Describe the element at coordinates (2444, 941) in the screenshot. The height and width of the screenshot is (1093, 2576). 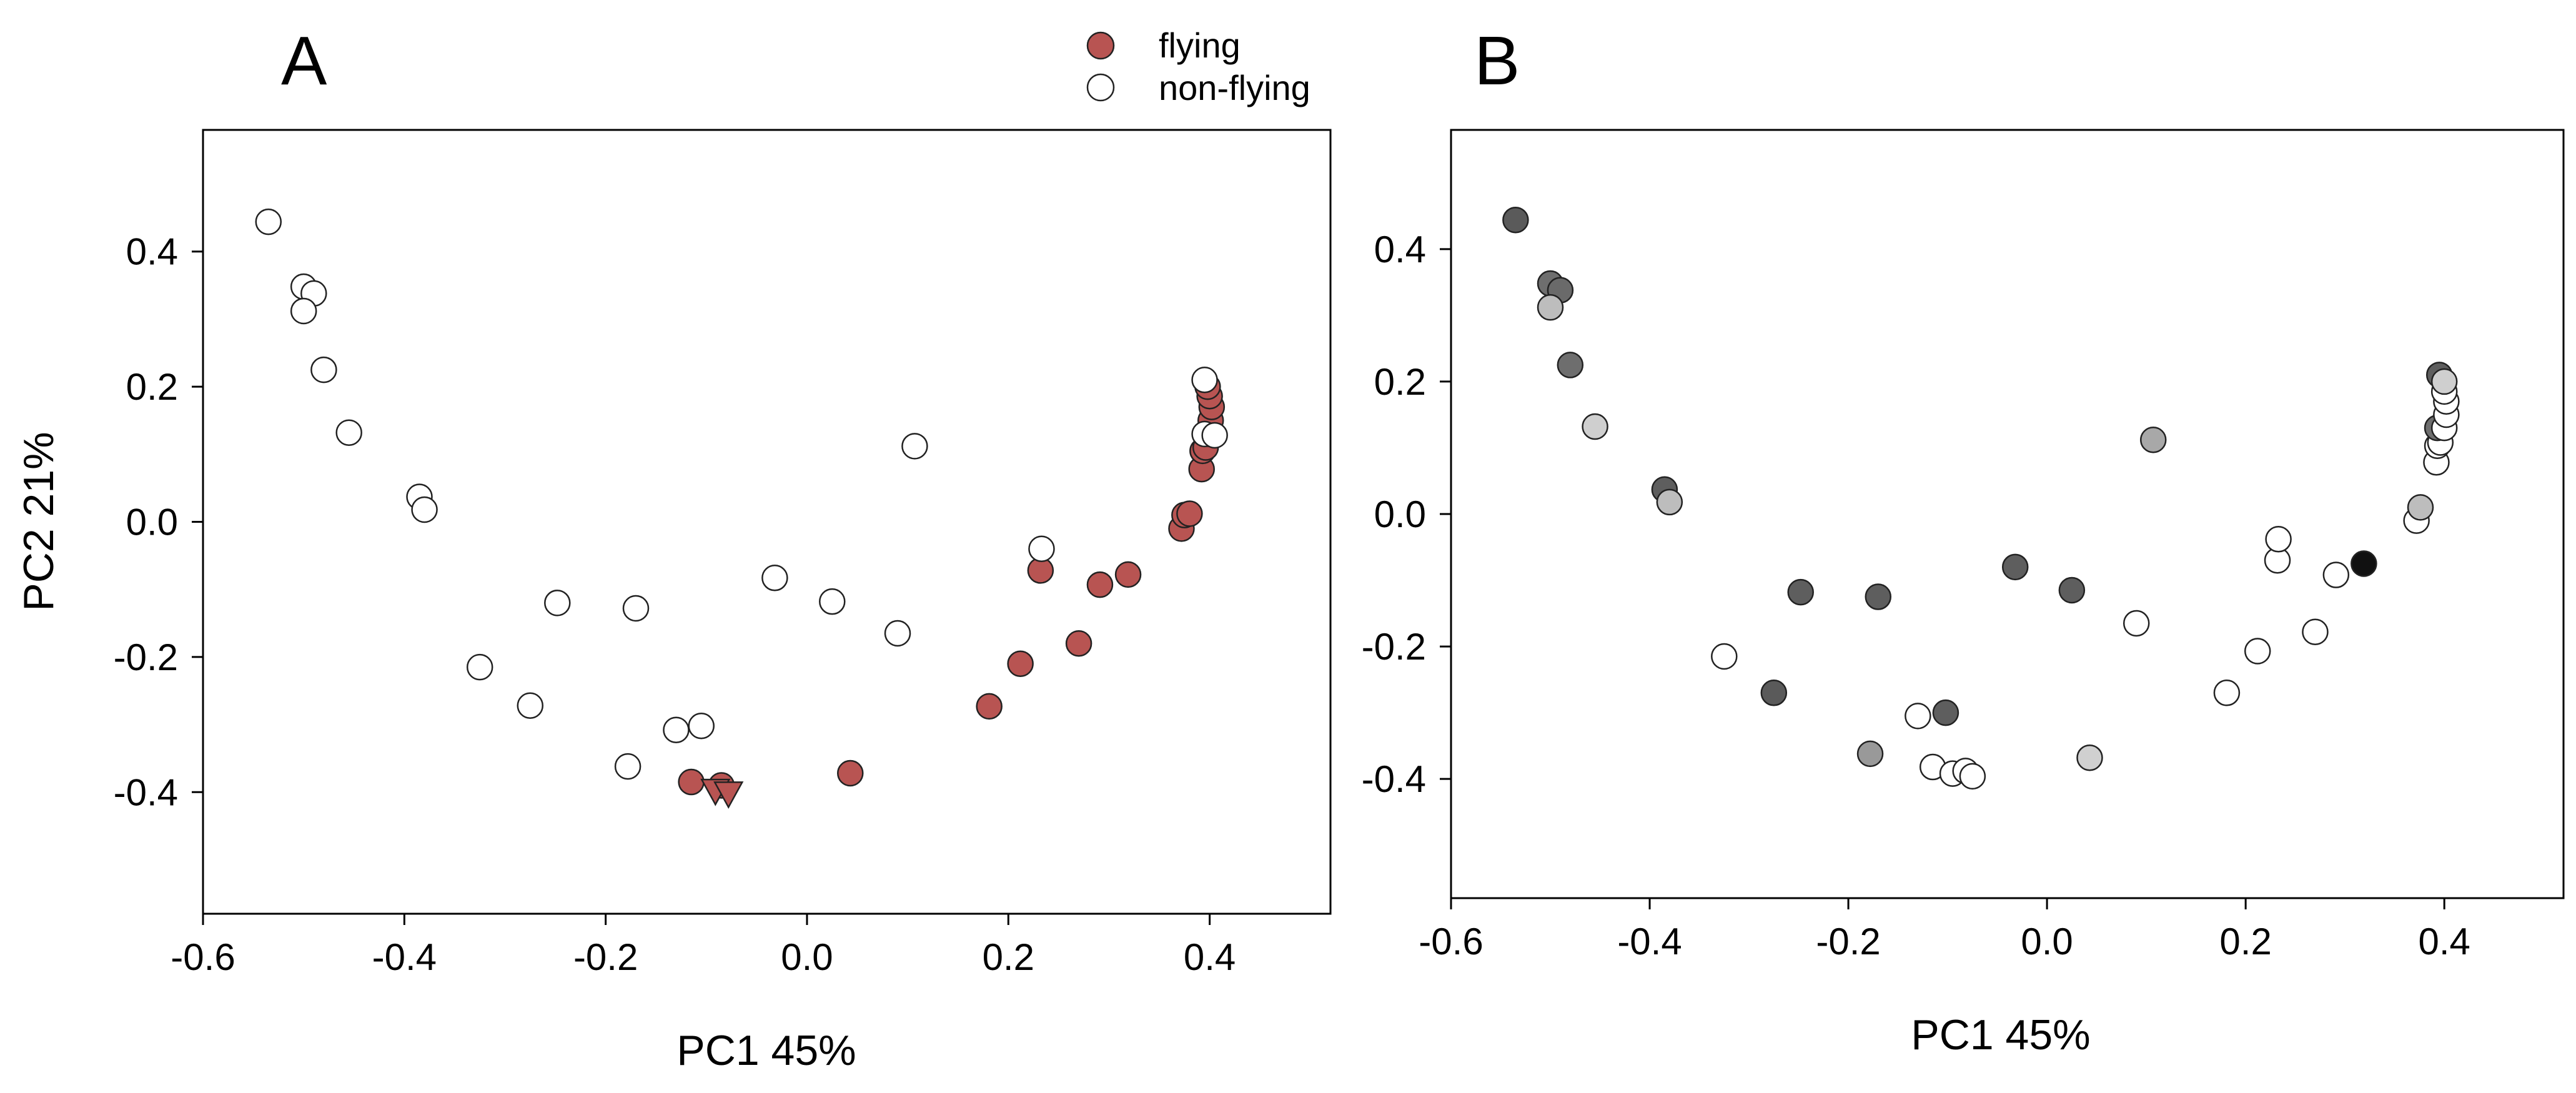
I see `panel-b-x-tick-label: 0.4` at that location.